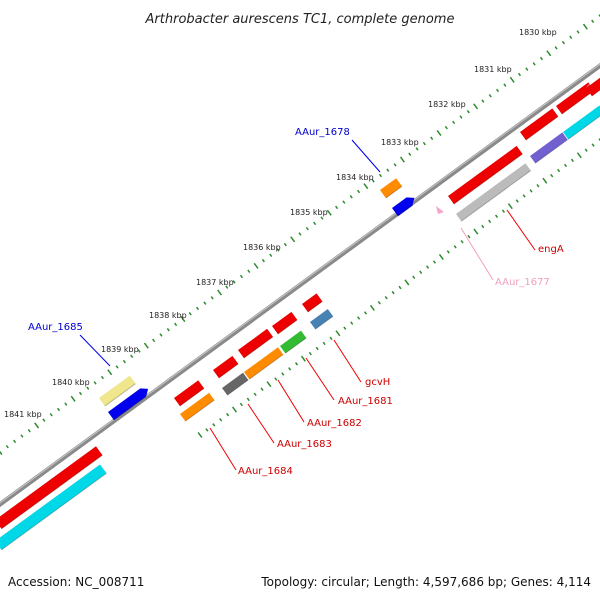  What do you see at coordinates (403, 205) in the screenshot?
I see `gene-bar-blue-small` at bounding box center [403, 205].